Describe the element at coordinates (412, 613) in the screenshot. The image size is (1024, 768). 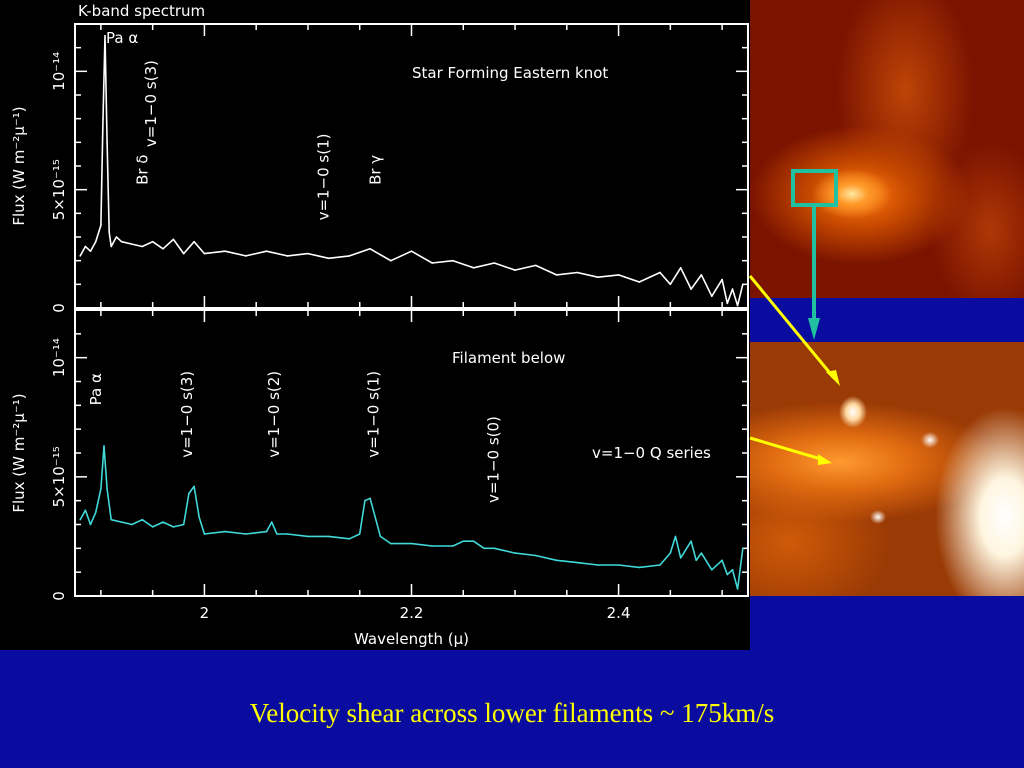
I see `bottom-x-tick-label: 2.2` at that location.